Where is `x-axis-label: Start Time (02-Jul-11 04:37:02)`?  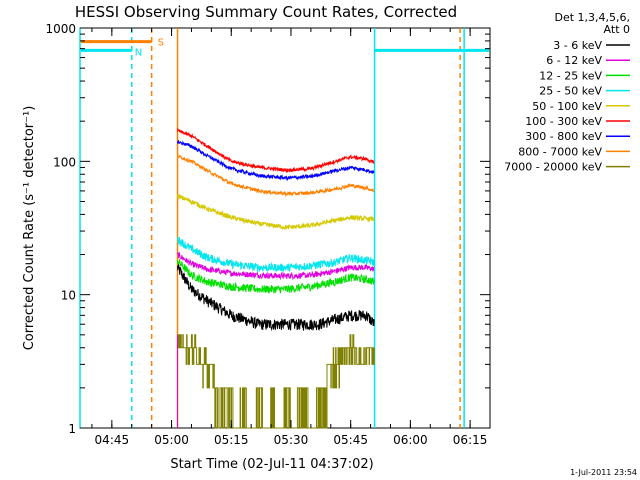 x-axis-label: Start Time (02-Jul-11 04:37:02) is located at coordinates (271, 464).